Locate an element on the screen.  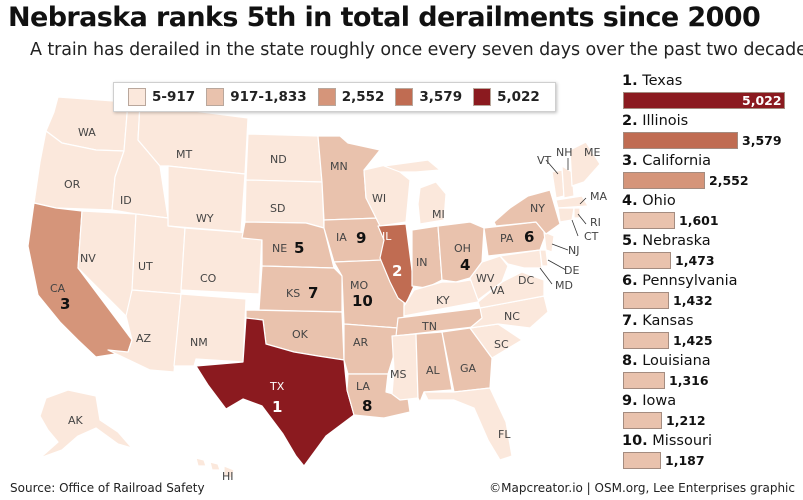
state-il is located at coordinates (396, 264).